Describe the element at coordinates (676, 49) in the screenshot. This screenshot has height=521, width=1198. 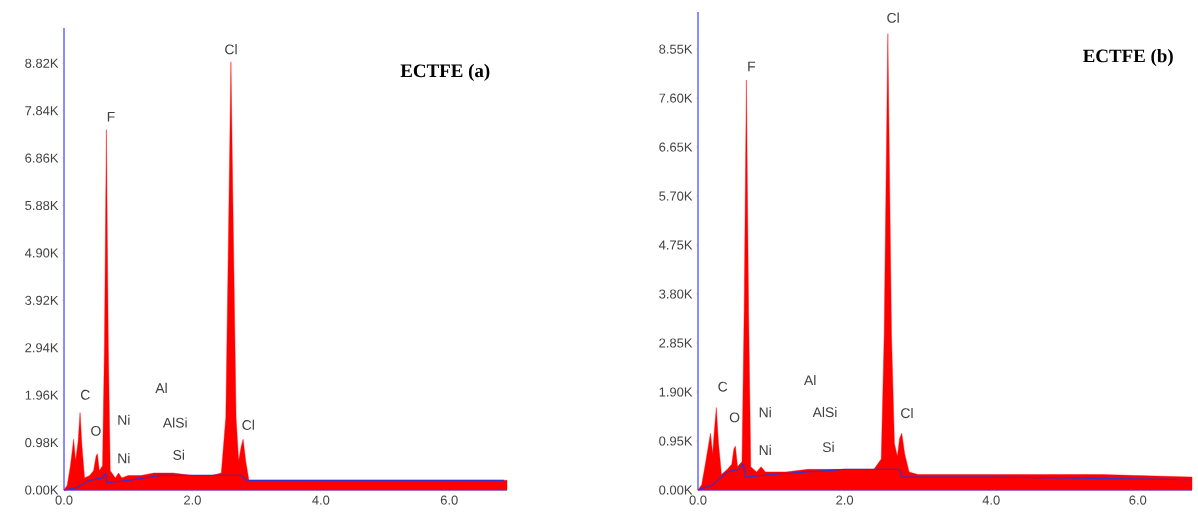
I see `y-tick-label: 8.55K` at that location.